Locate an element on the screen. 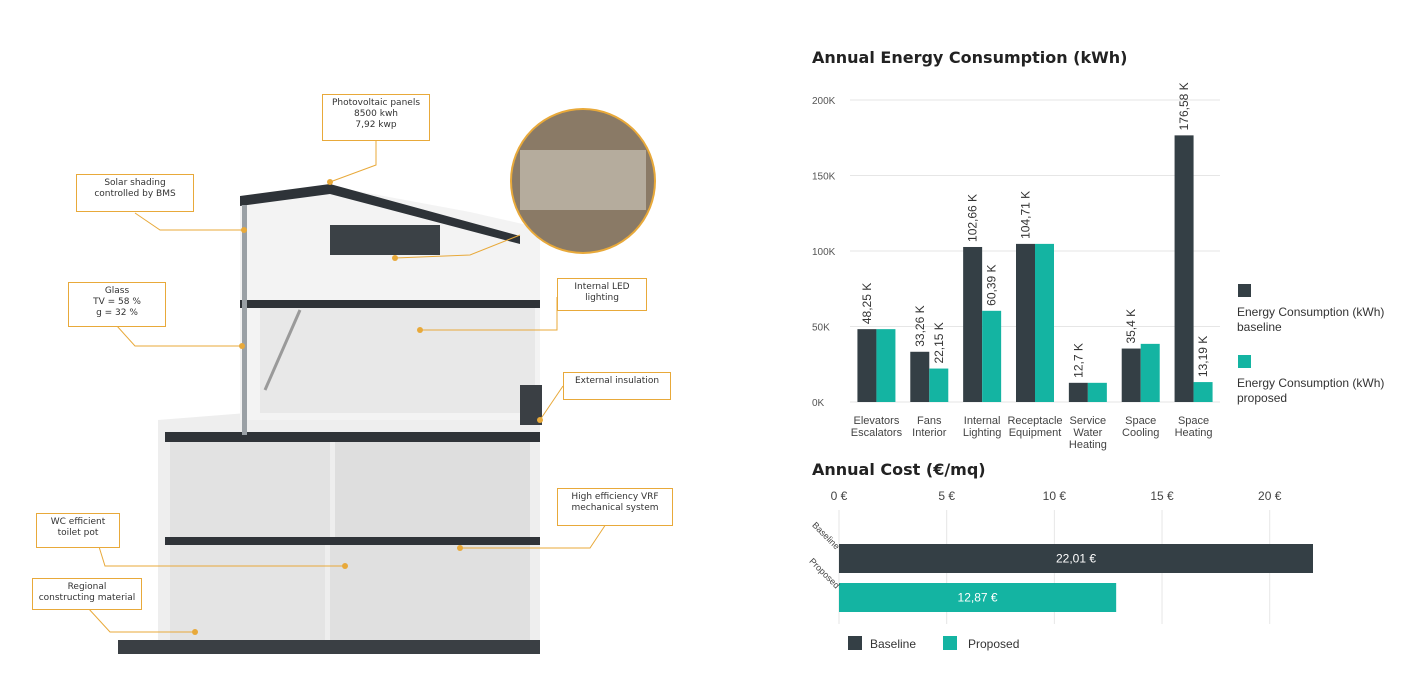  data-label: 104,71 K is located at coordinates (1026, 215).